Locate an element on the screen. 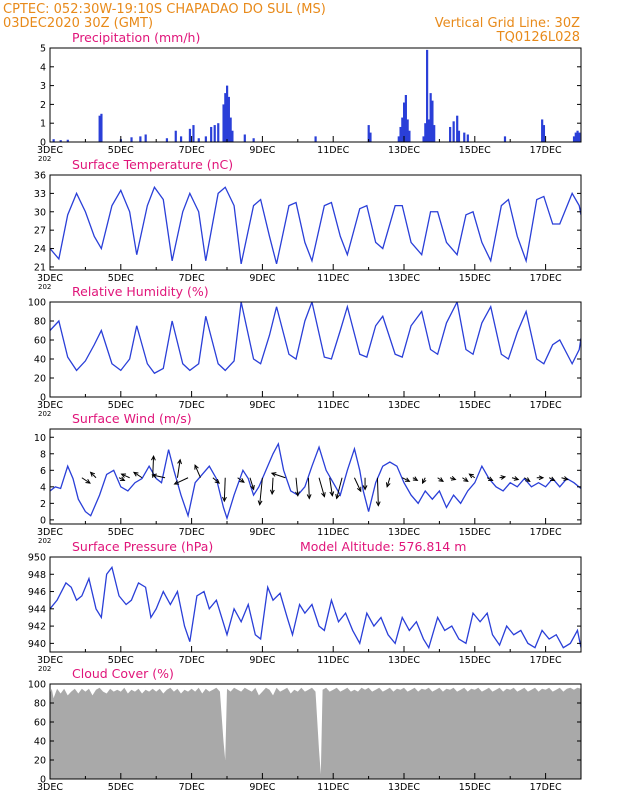 The image size is (618, 800). temp-series-line is located at coordinates (315, 225).